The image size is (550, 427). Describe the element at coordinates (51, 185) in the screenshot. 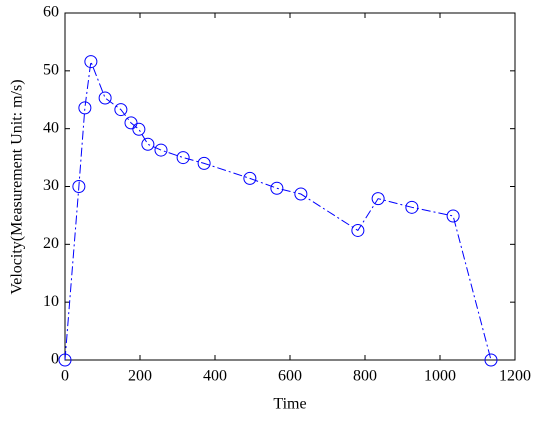

I see `y-tick-label: 30` at that location.